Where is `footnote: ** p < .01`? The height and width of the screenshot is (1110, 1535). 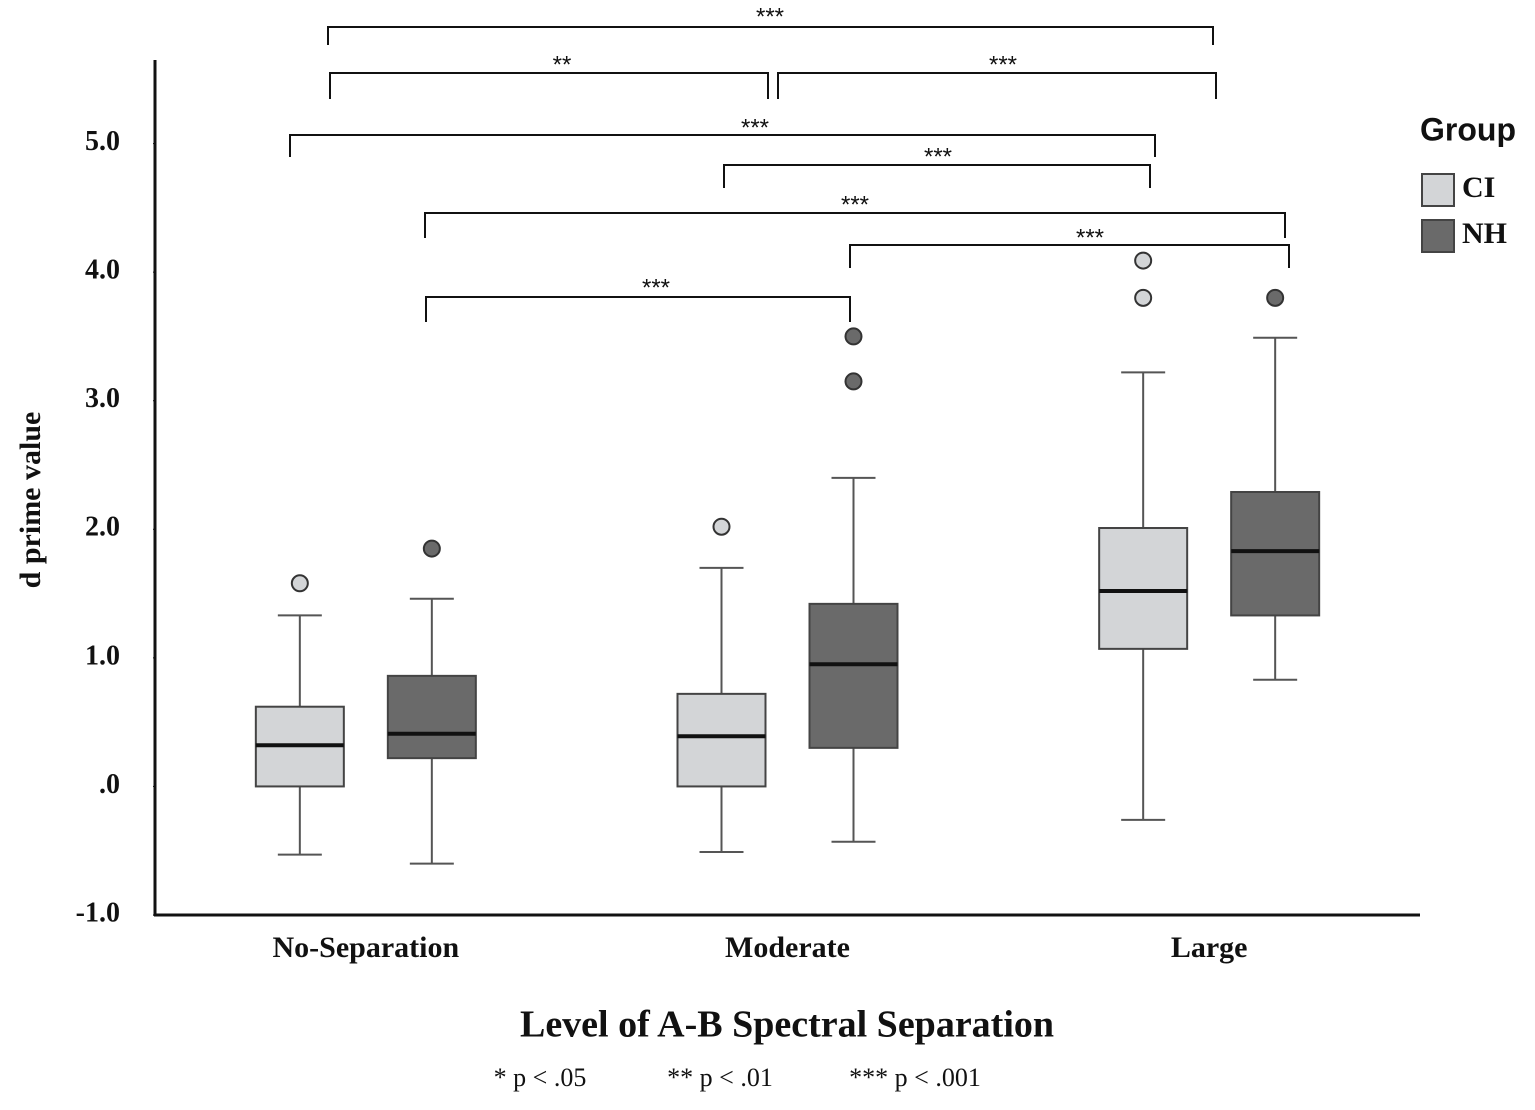
footnote: ** p < .01 is located at coordinates (720, 1077).